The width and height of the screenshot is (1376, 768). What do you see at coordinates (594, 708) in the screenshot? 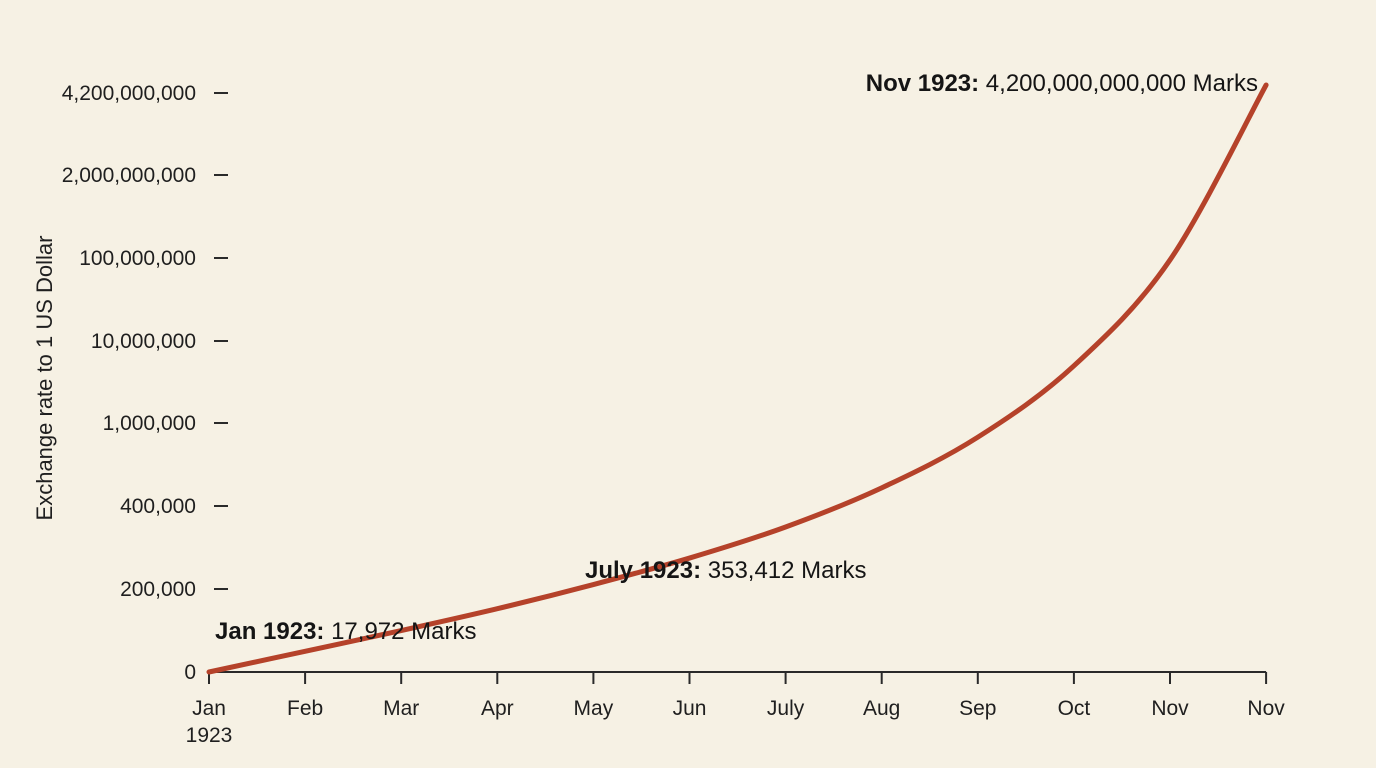
I see `x-tick-label: May` at bounding box center [594, 708].